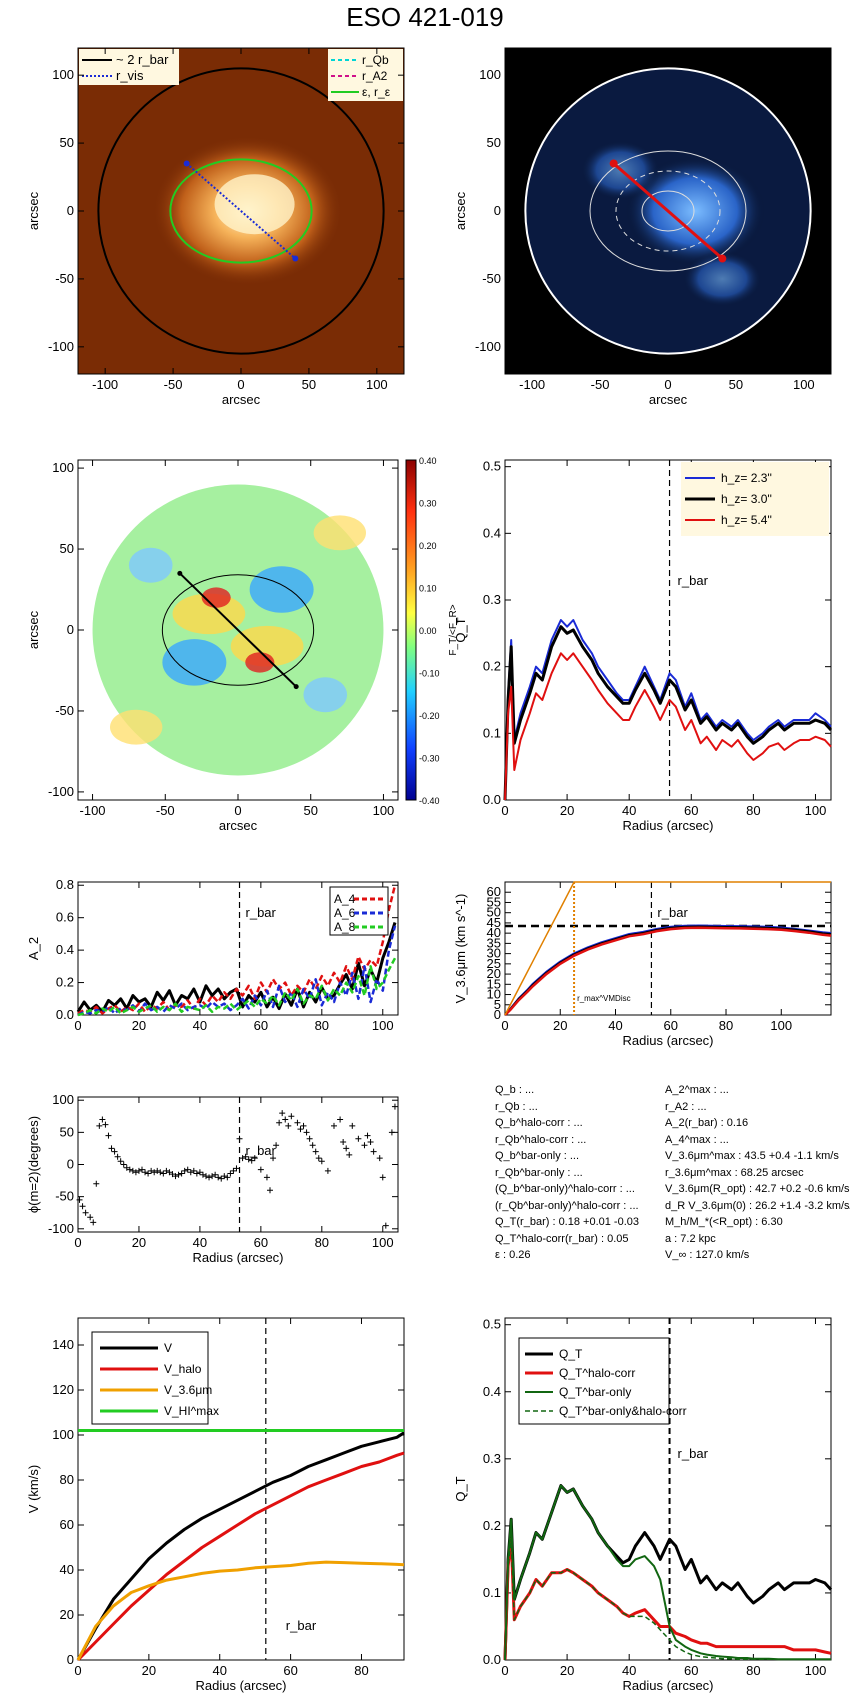 The image size is (850, 1700). What do you see at coordinates (492, 1659) in the screenshot?
I see `y-tick-label: 0.0` at bounding box center [492, 1659].